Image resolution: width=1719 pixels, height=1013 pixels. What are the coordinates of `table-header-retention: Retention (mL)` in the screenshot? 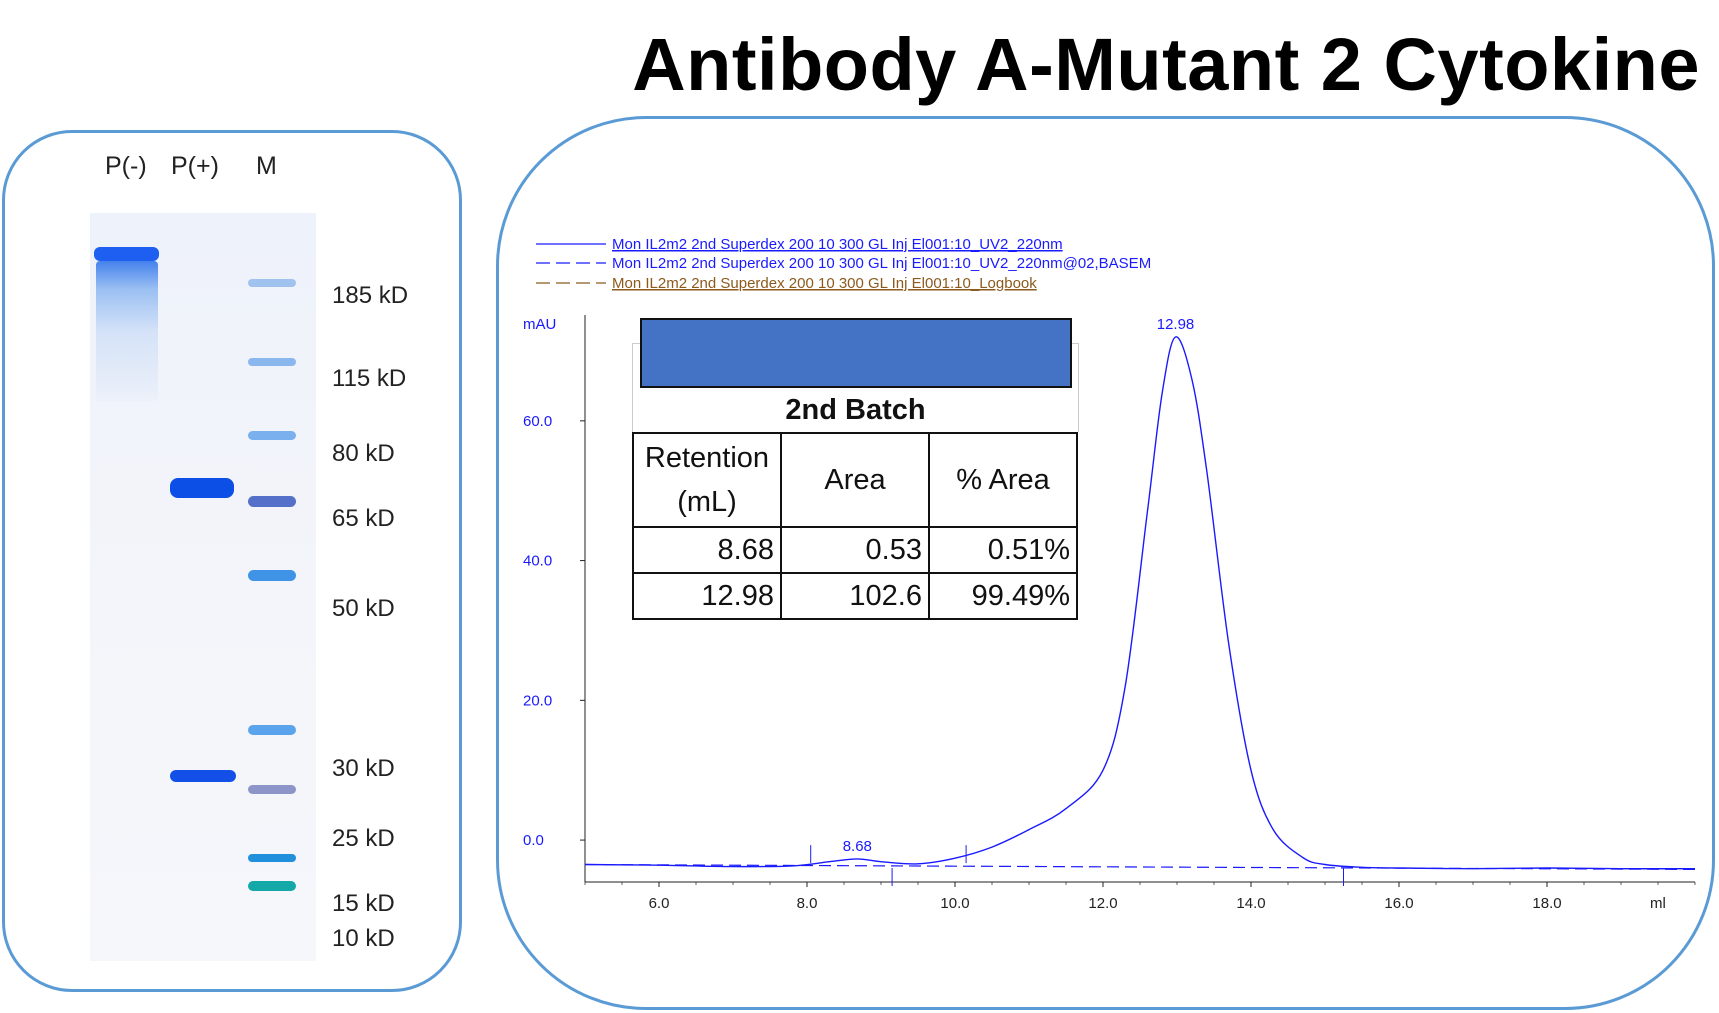 It's located at (707, 480).